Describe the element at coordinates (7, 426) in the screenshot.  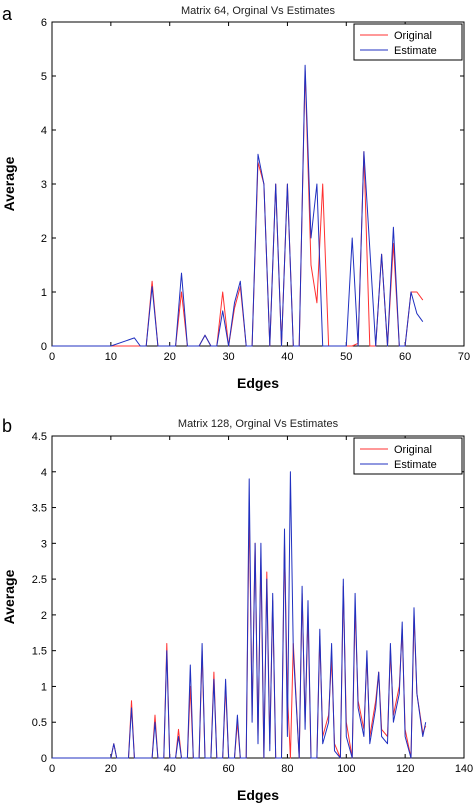
I see `panel-letter: b` at that location.